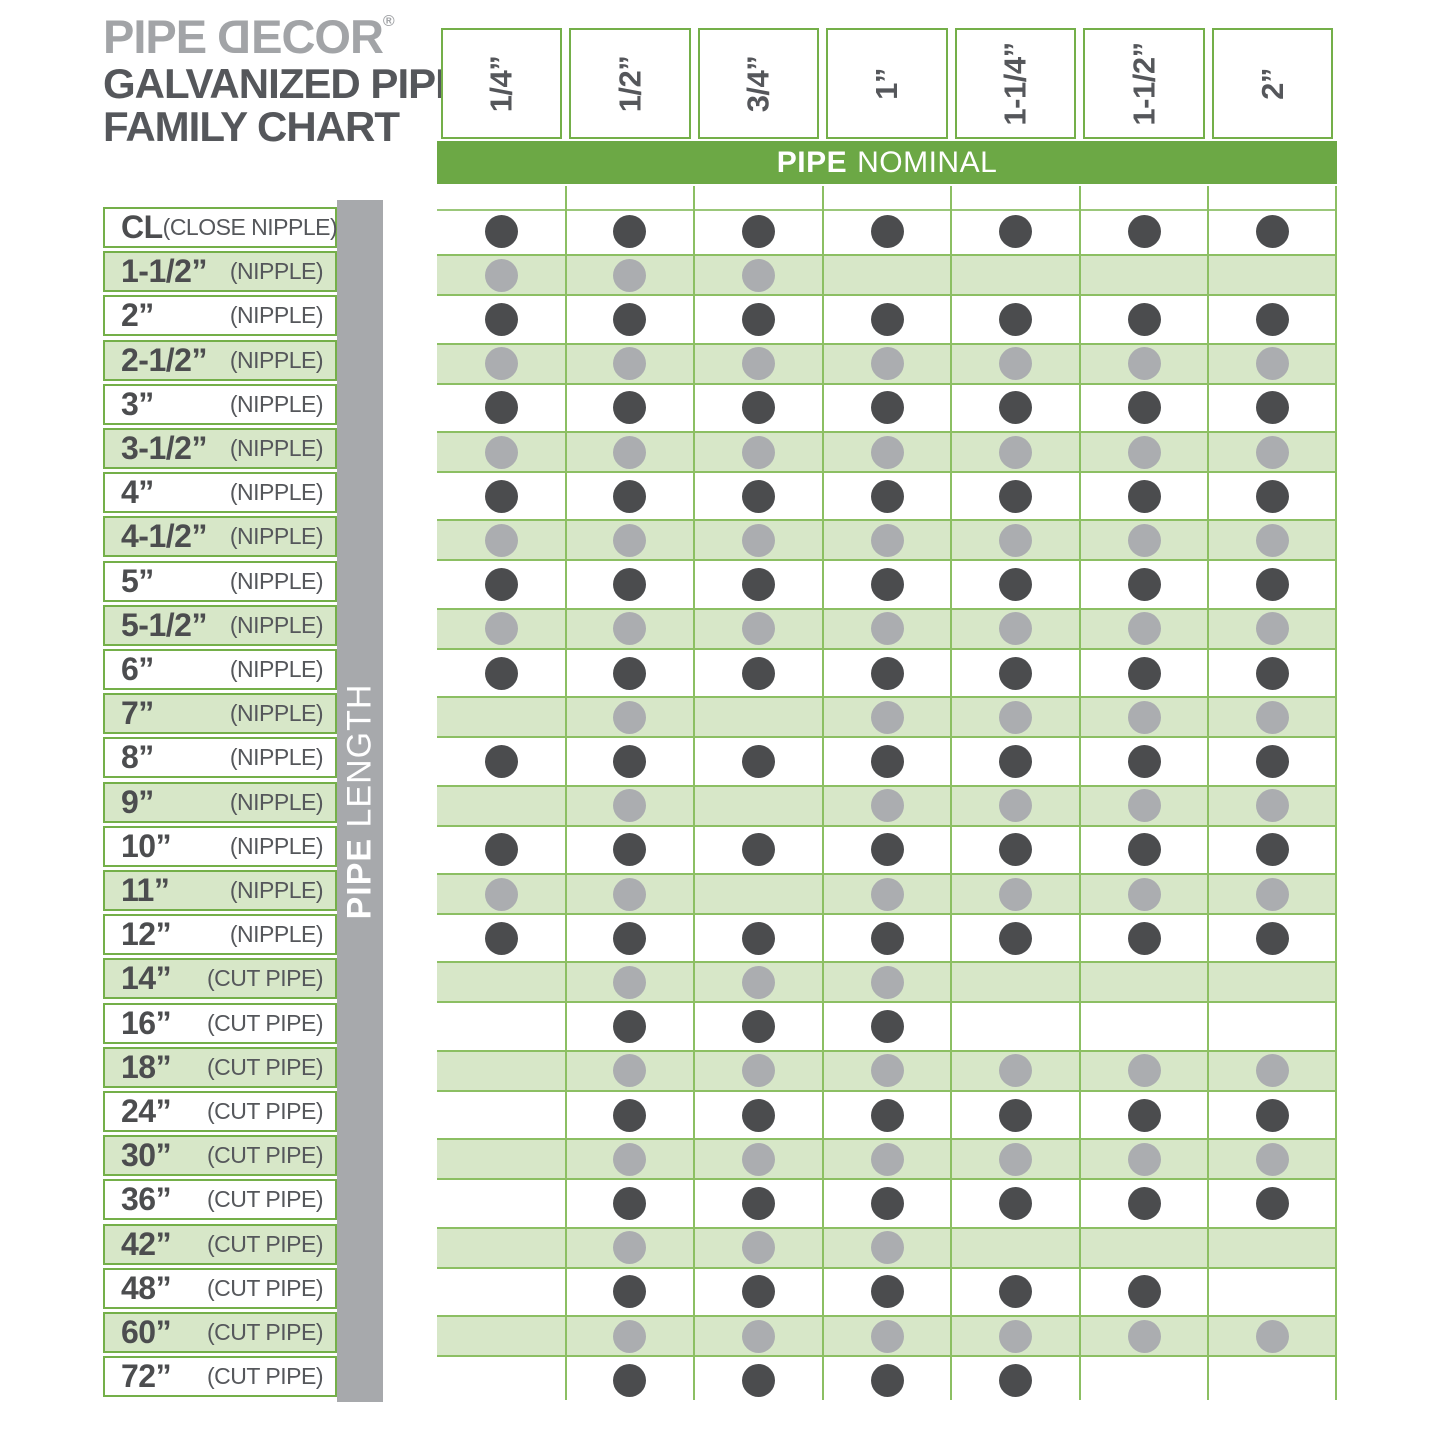 The height and width of the screenshot is (1445, 1445). Describe the element at coordinates (220, 846) in the screenshot. I see `row-label-box: 10” (NIPPLE)` at that location.